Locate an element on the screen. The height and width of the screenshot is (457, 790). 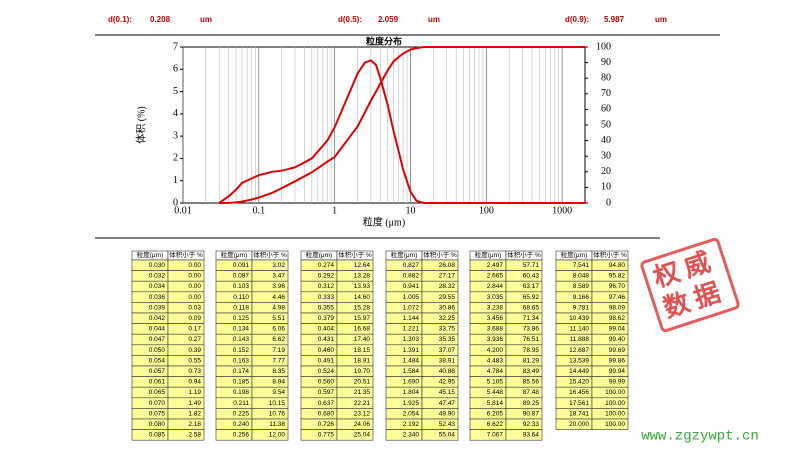
table-cell-text: 9.166 is located at coordinates (581, 297).